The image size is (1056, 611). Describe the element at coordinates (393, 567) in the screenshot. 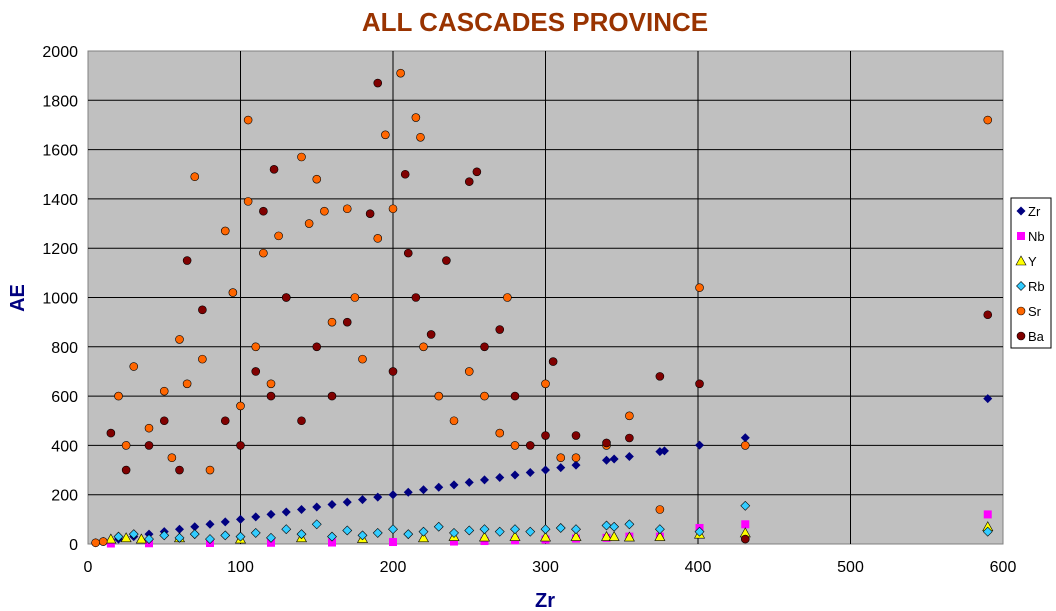

I see `x-tick-label: 200` at that location.